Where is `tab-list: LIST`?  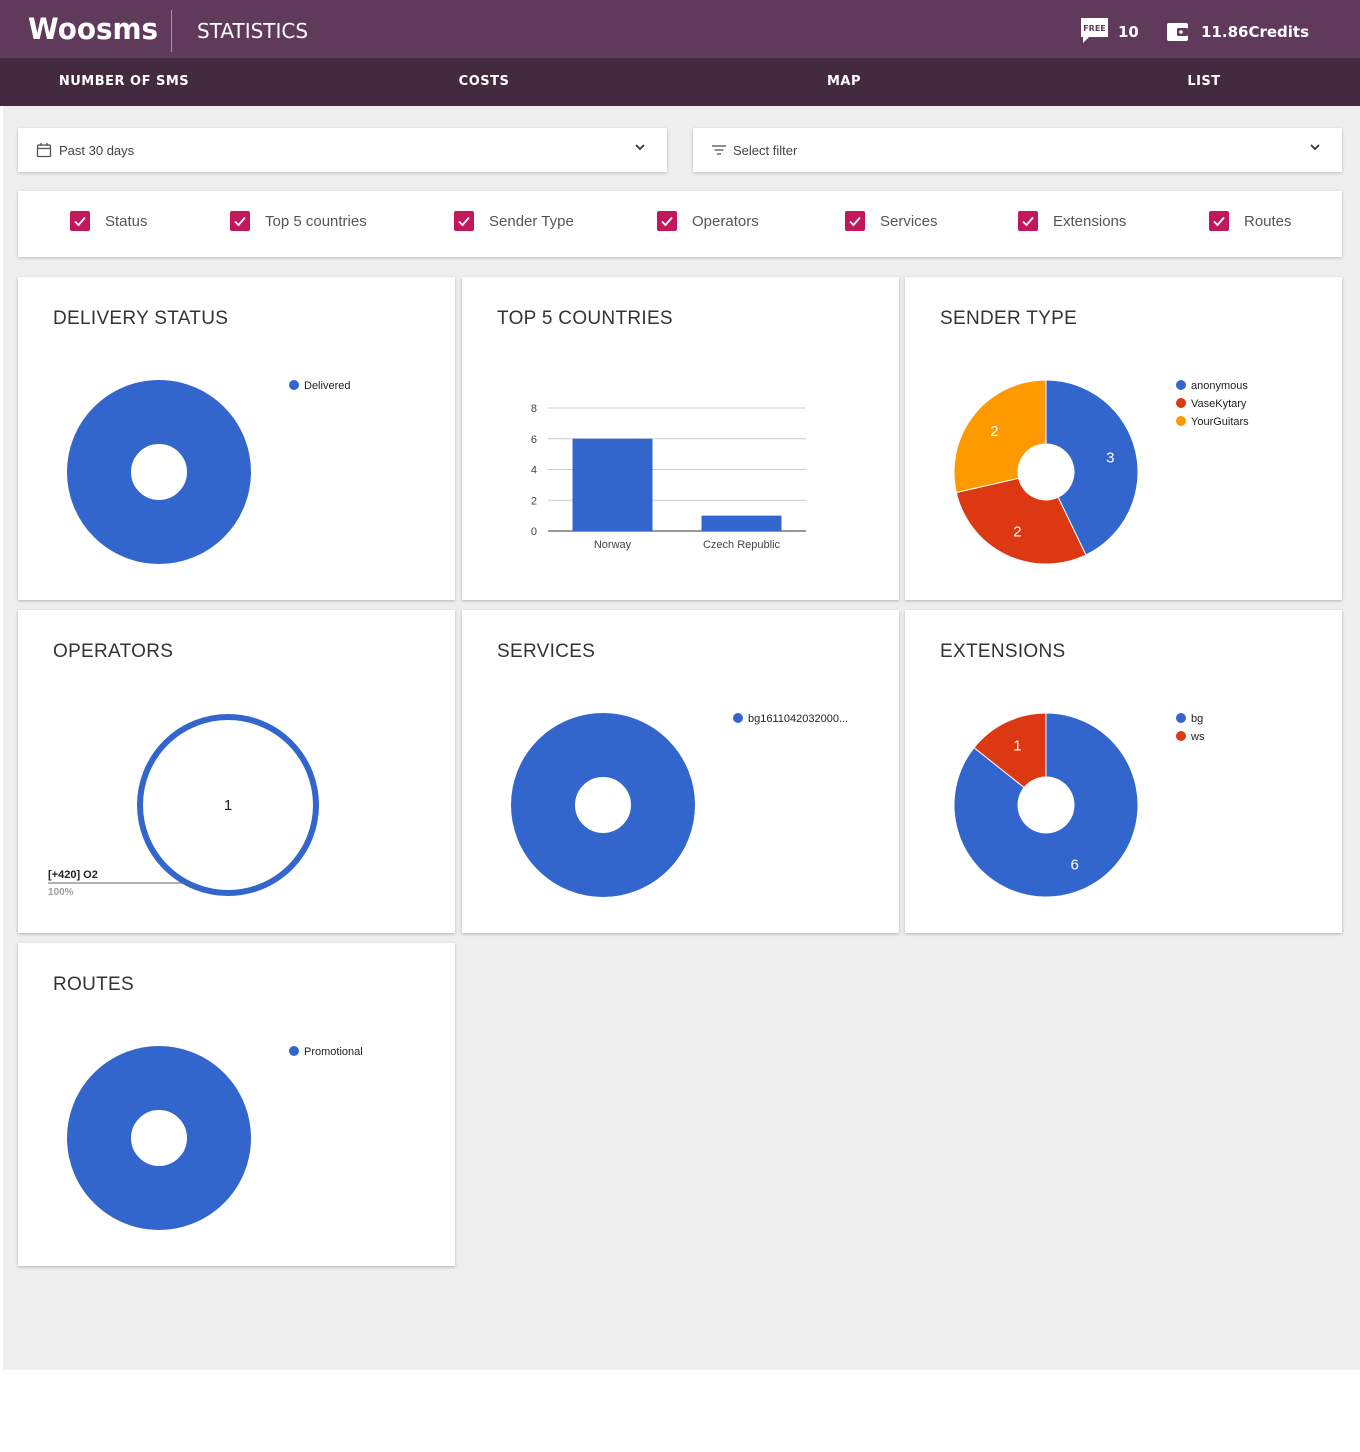 tab-list: LIST is located at coordinates (1204, 81).